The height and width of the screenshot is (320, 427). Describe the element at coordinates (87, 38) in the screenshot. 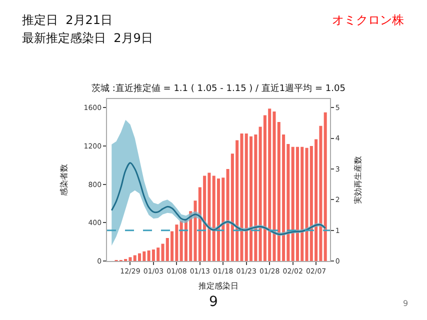

I see `text: 最新推定感染日 2月9日` at that location.